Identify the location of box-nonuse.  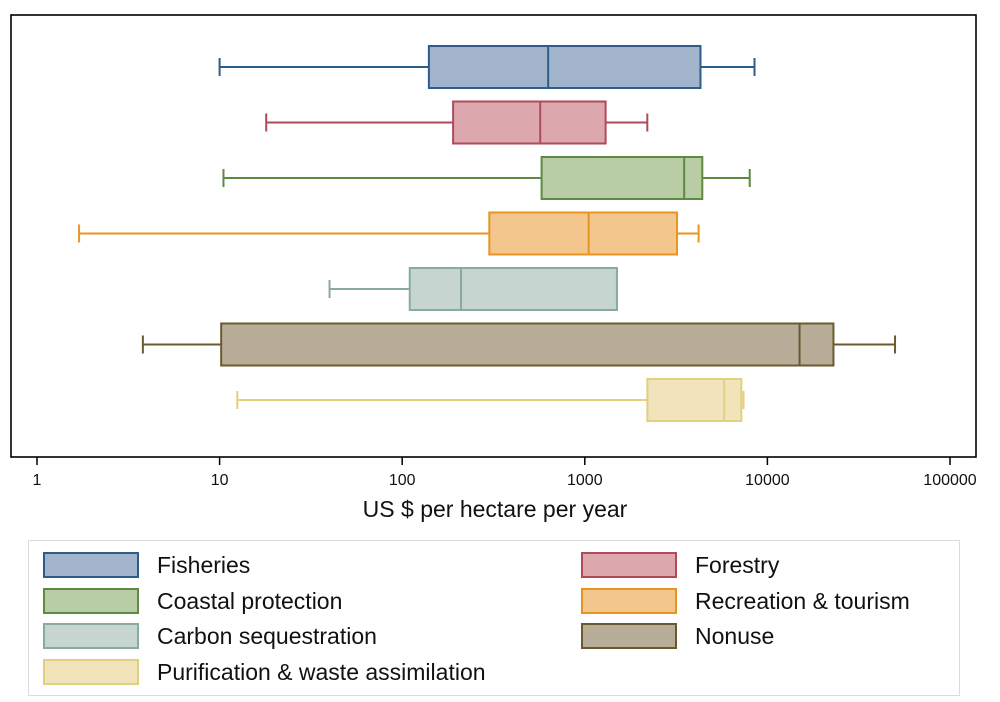
(519, 344).